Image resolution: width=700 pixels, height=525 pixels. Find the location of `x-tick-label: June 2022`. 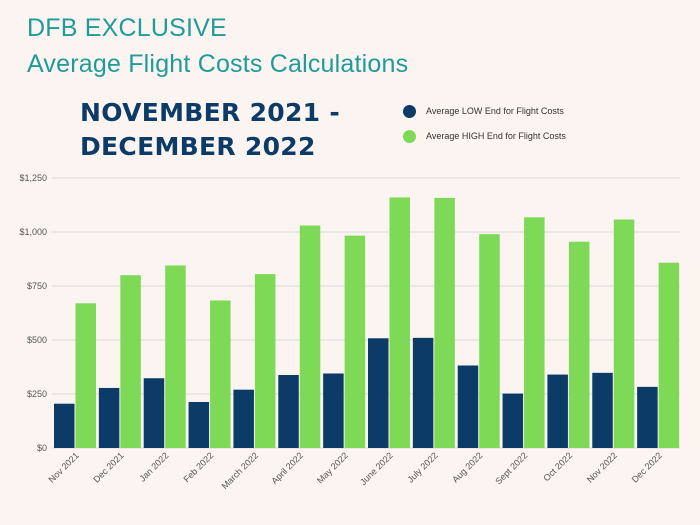

x-tick-label: June 2022 is located at coordinates (376, 468).